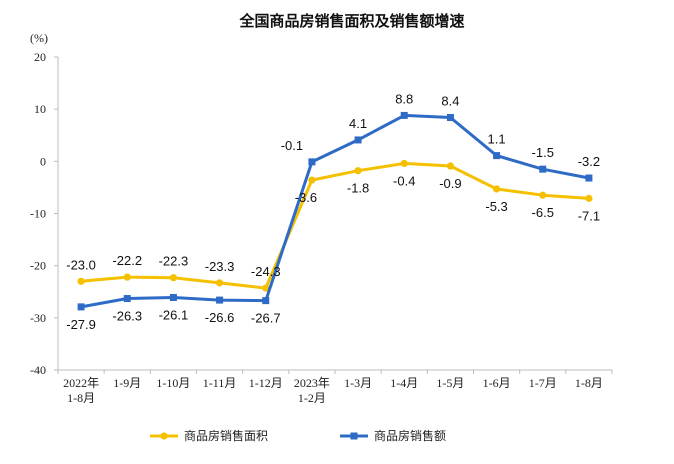  I want to click on x-tick-label: 2023年, so click(312, 383).